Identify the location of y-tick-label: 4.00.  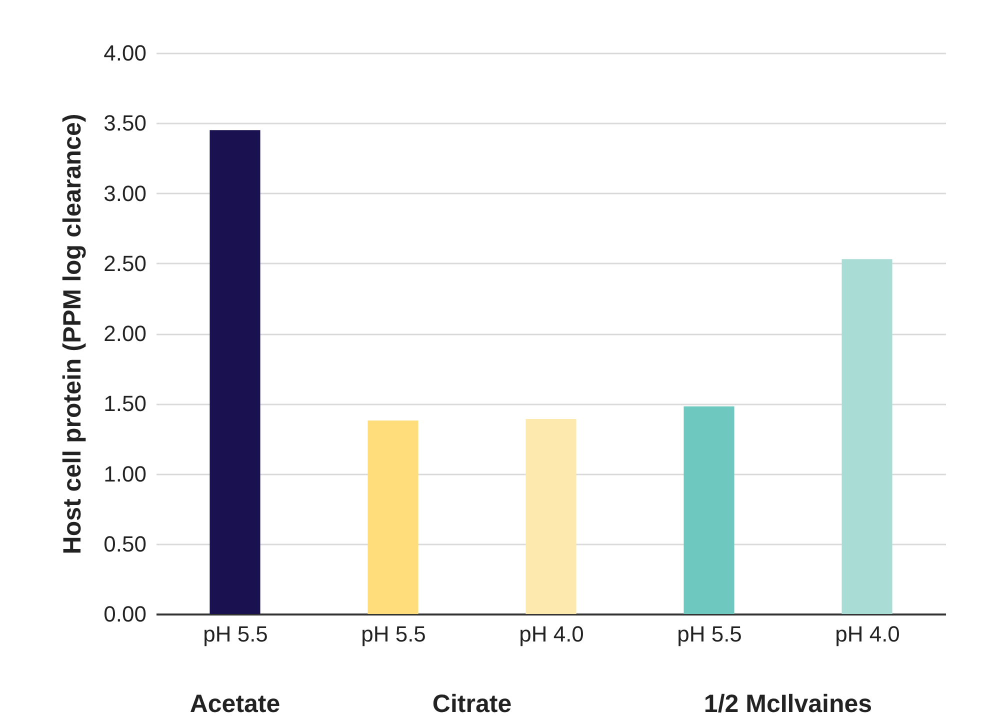
(125, 53).